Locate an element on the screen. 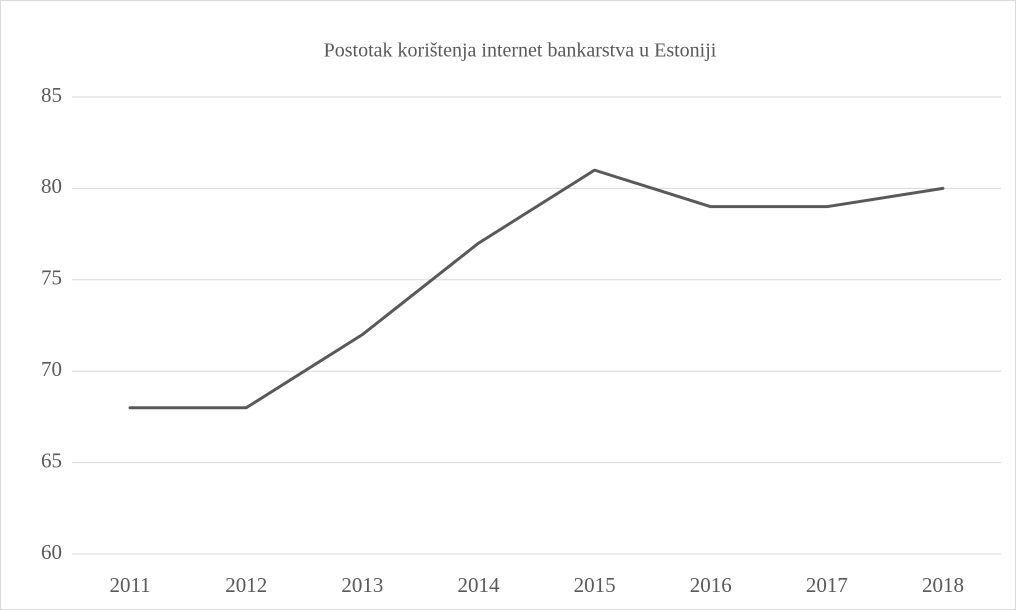  x-tick-label: 2018 is located at coordinates (943, 585).